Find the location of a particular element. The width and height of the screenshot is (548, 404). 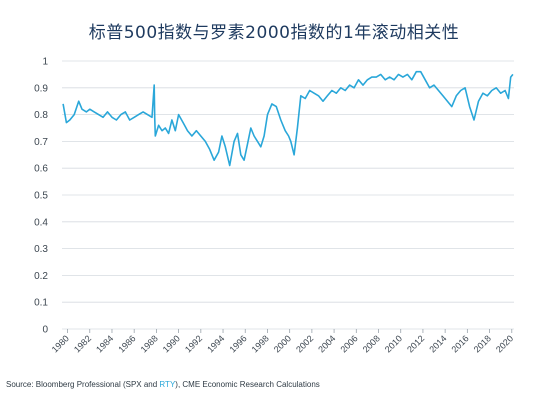

x-tick-label: 1986 is located at coordinates (126, 343).